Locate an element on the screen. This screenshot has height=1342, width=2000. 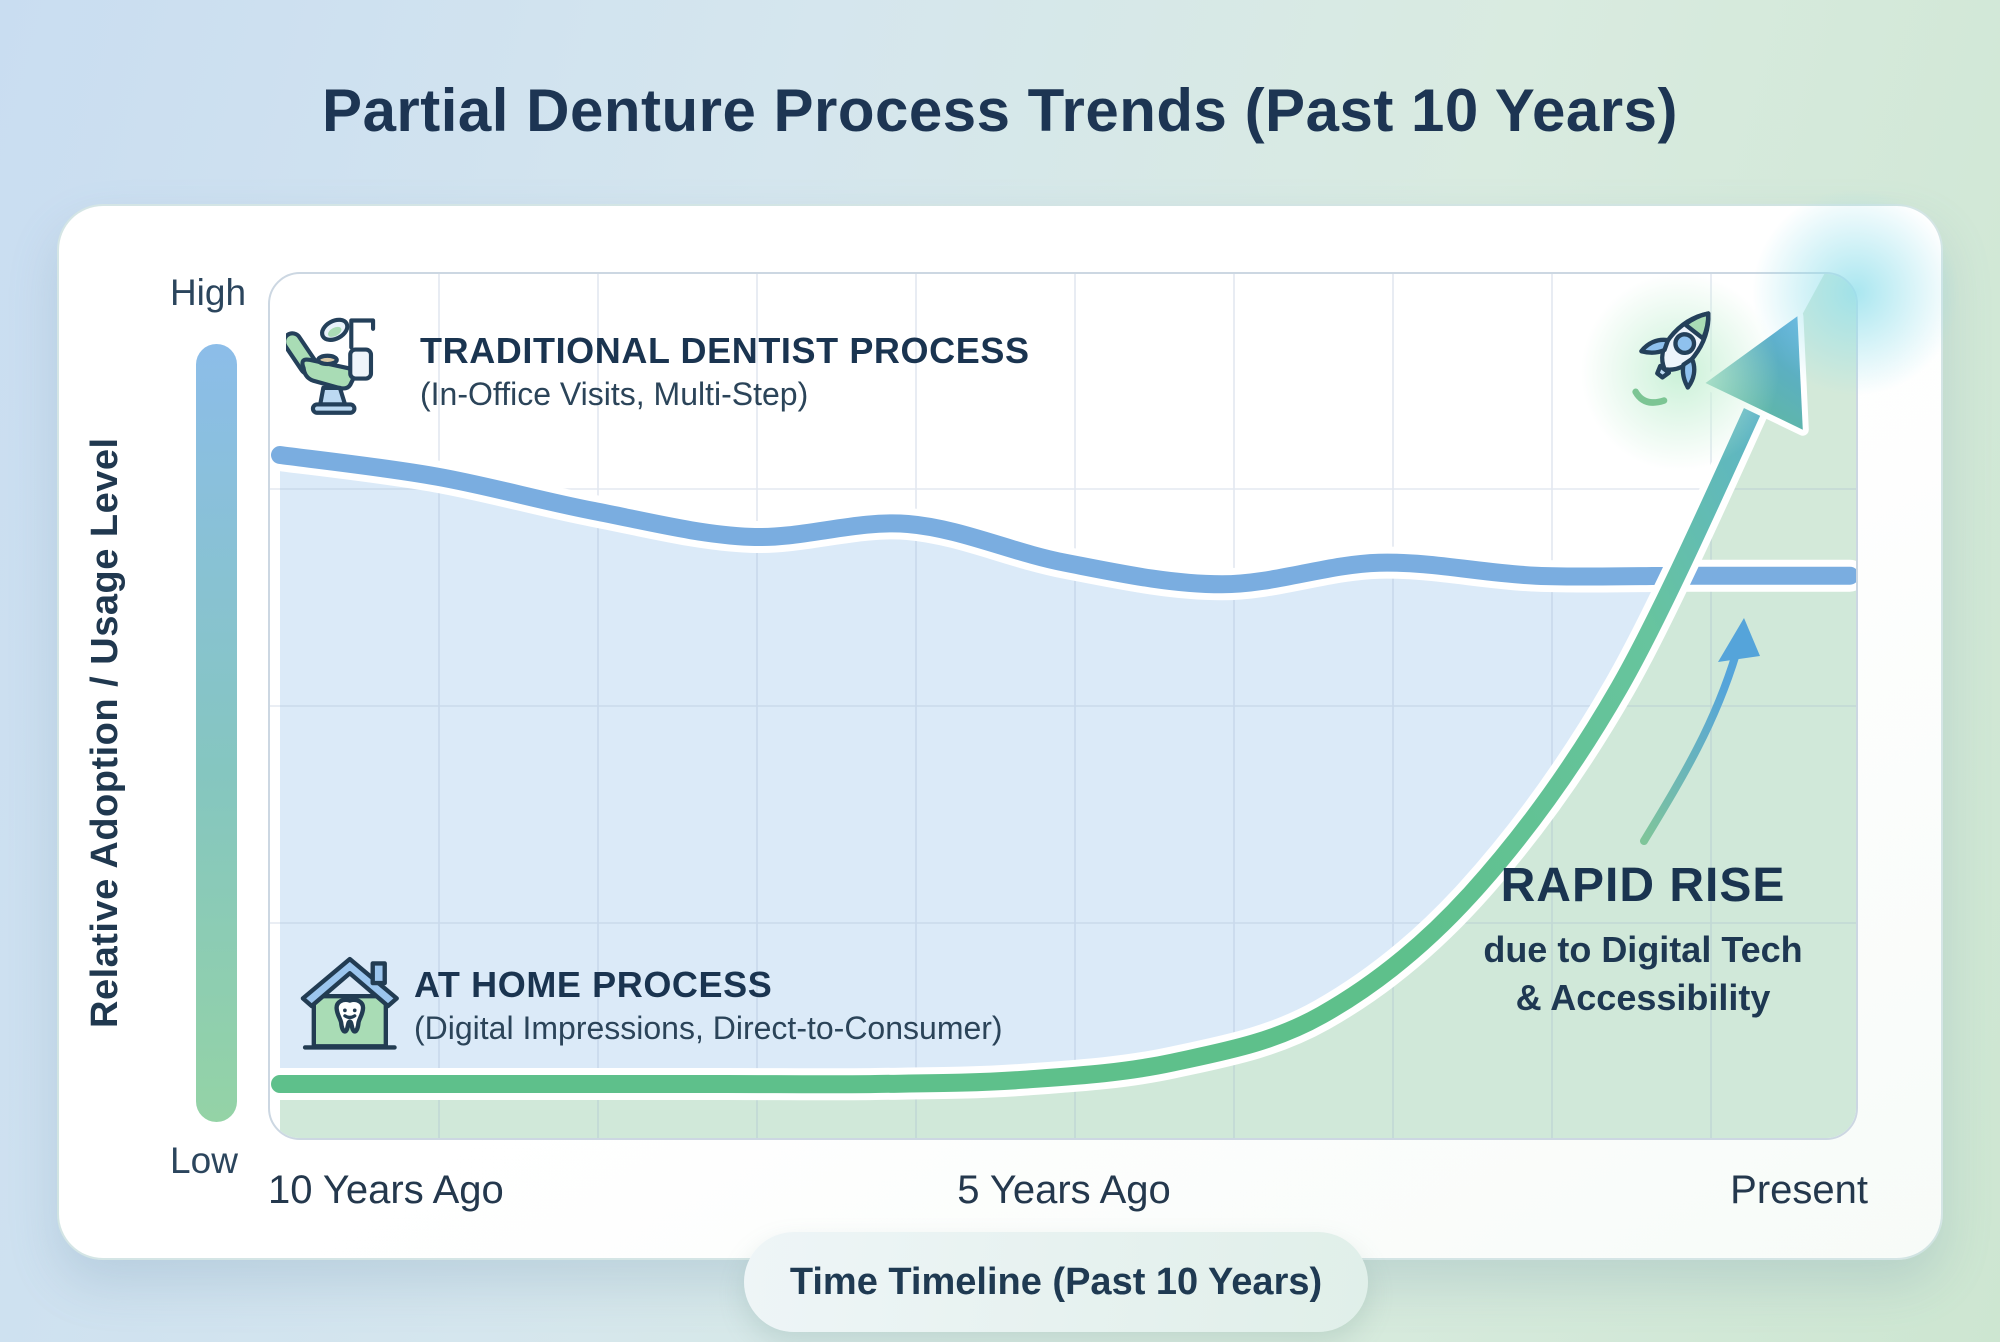
y-axis-high-label: High is located at coordinates (208, 292).